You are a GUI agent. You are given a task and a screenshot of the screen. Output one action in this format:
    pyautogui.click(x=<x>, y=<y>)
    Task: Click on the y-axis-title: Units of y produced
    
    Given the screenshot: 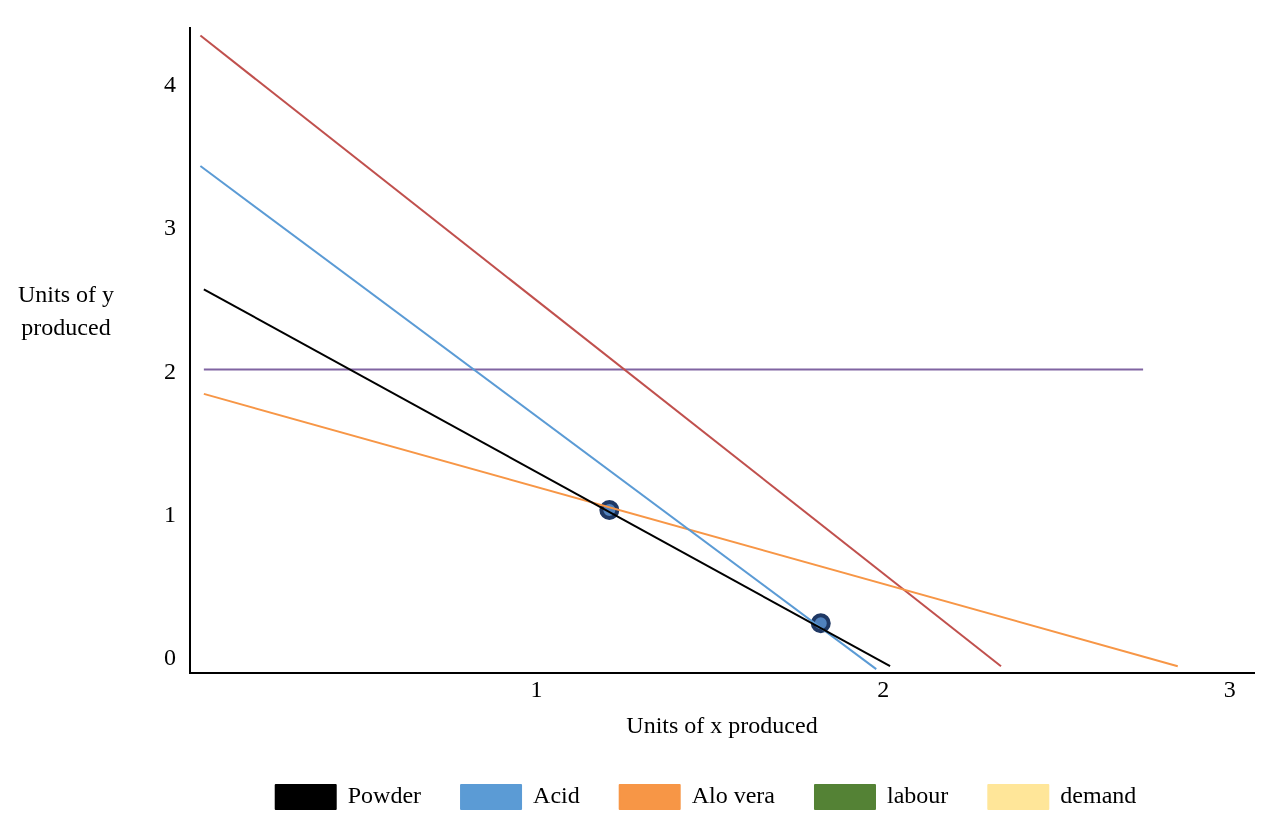 What is the action you would take?
    pyautogui.click(x=66, y=311)
    